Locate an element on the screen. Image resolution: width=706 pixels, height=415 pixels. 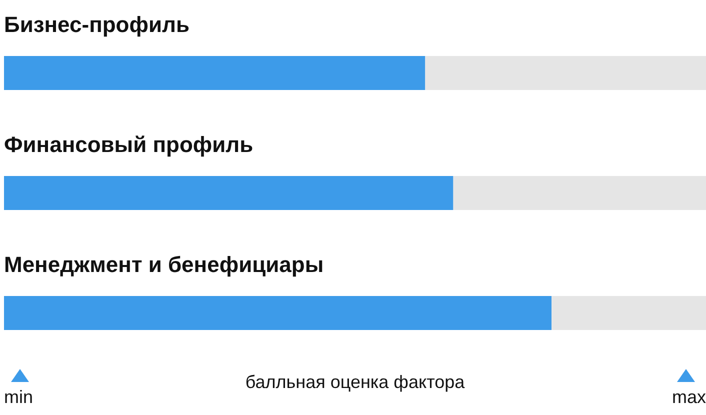
x-axis-title: балльная оценка фактора is located at coordinates (355, 382).